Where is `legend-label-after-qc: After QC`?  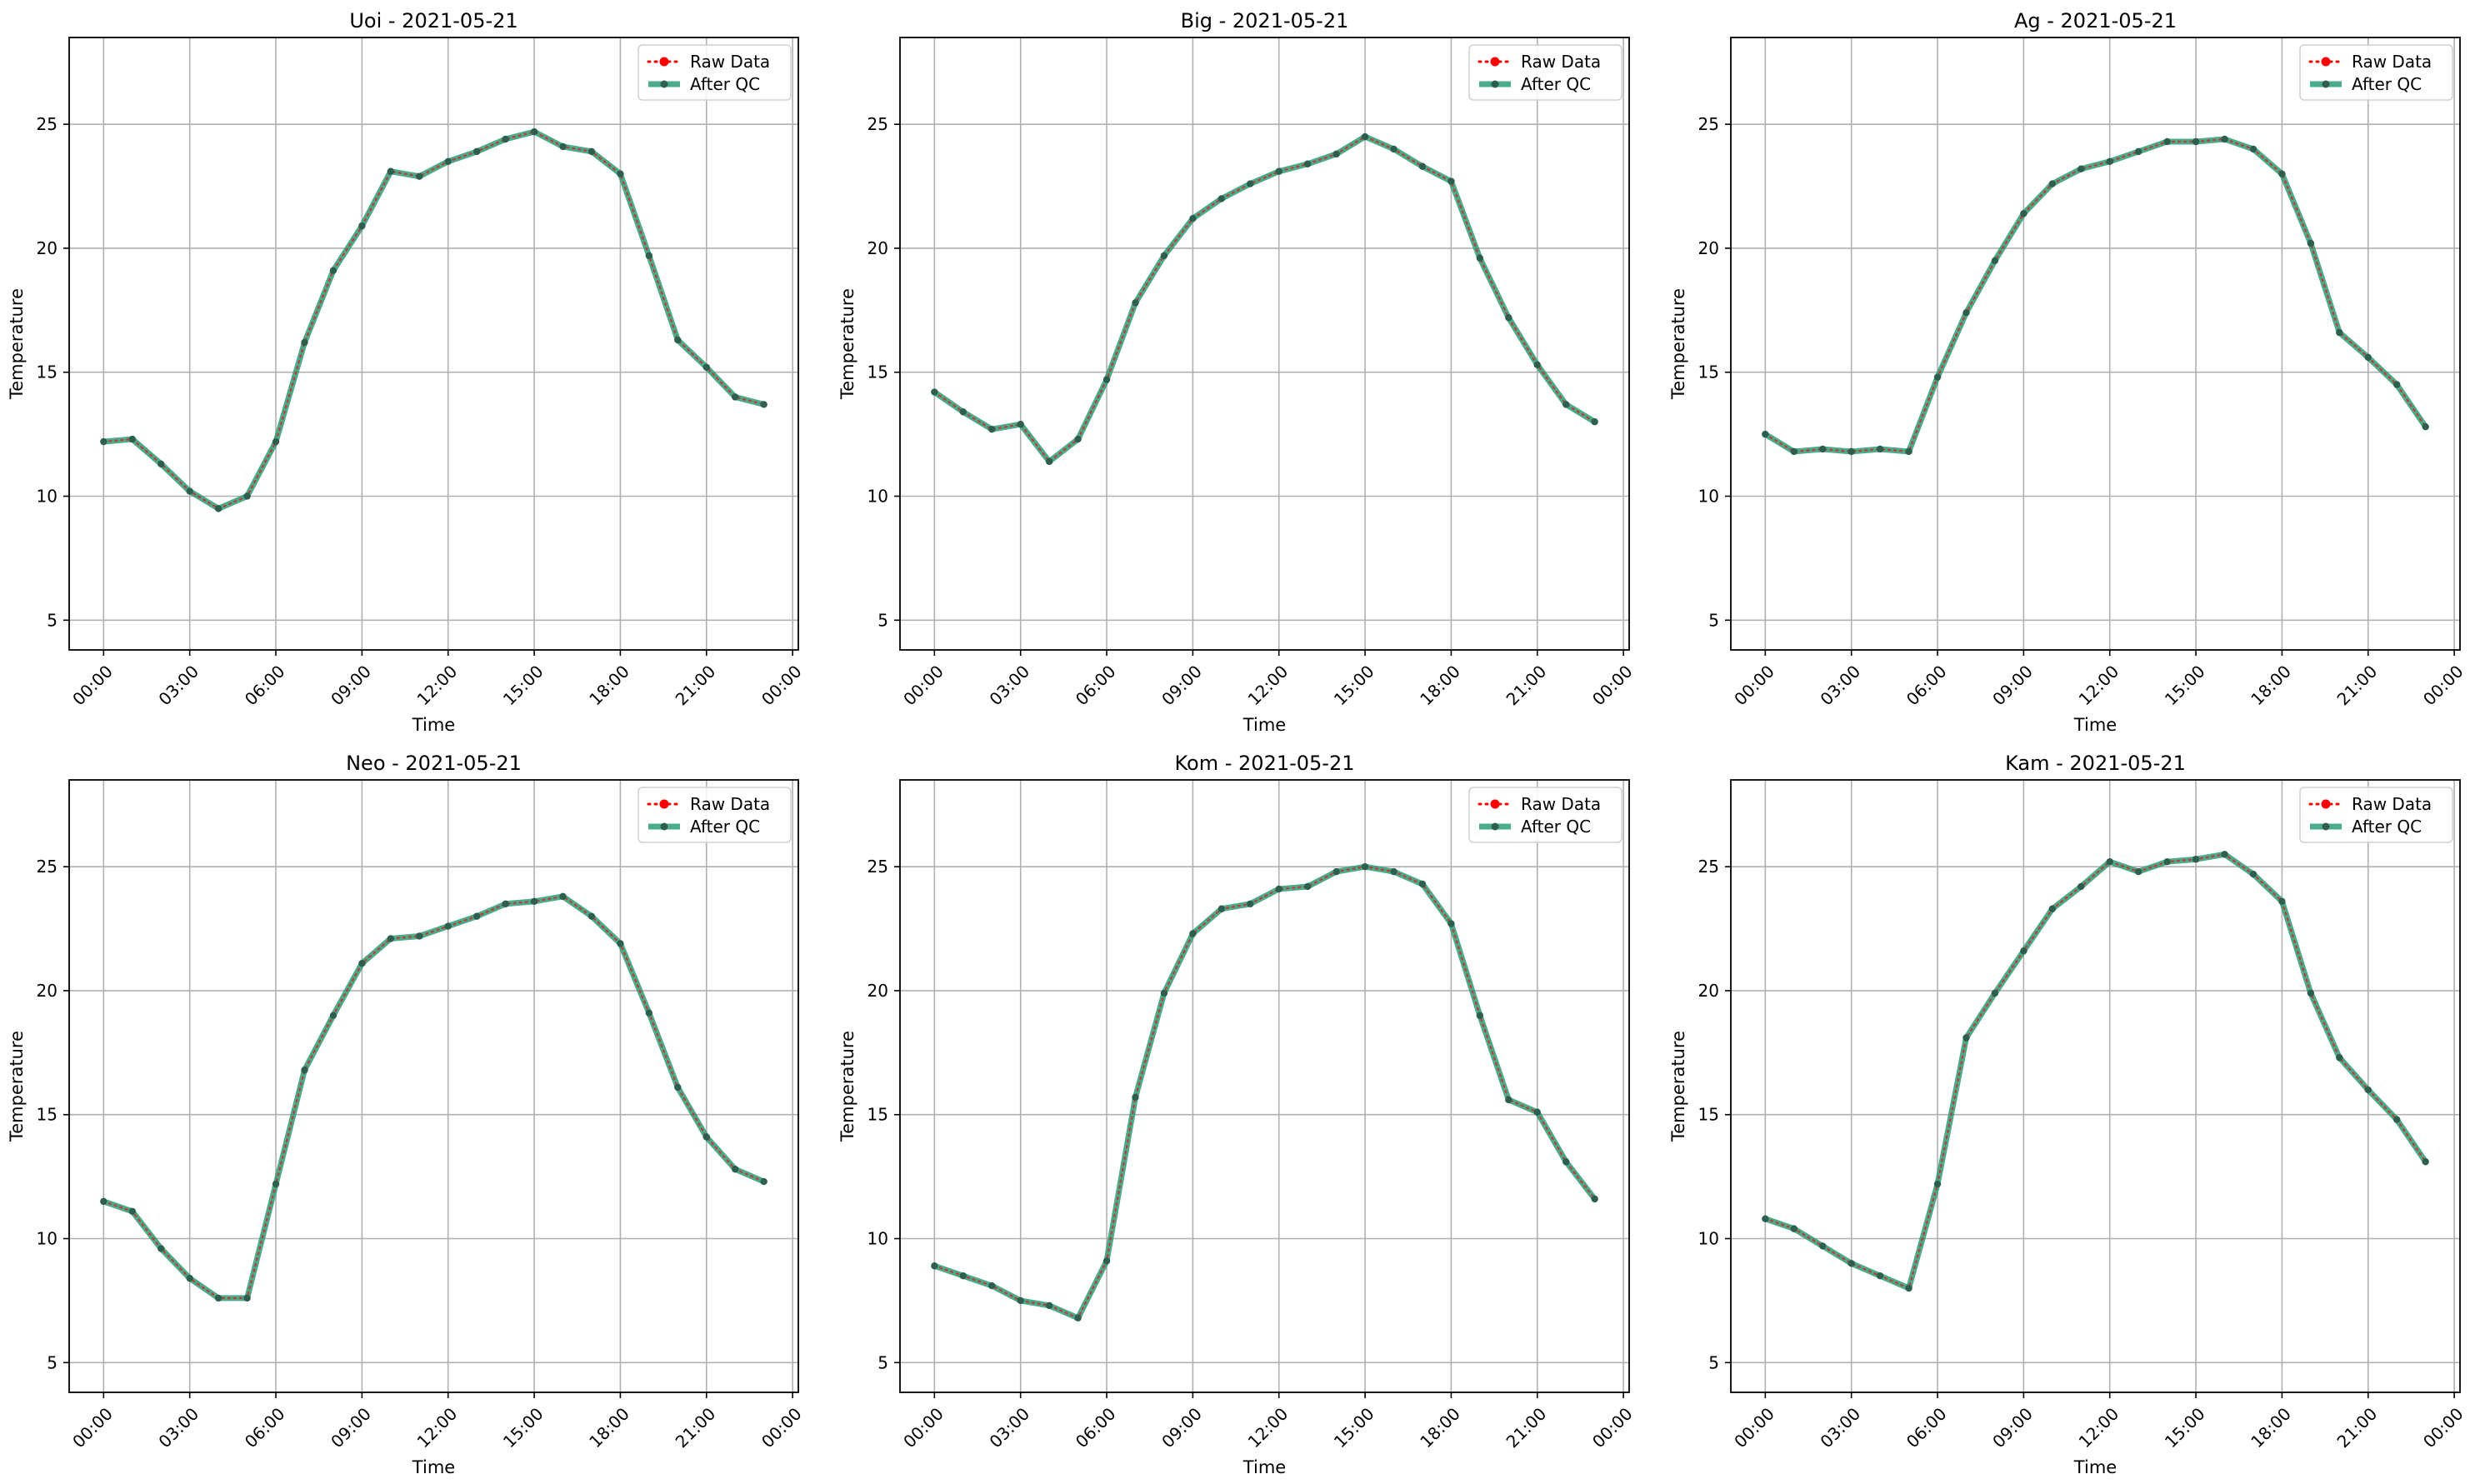
legend-label-after-qc: After QC is located at coordinates (2387, 827).